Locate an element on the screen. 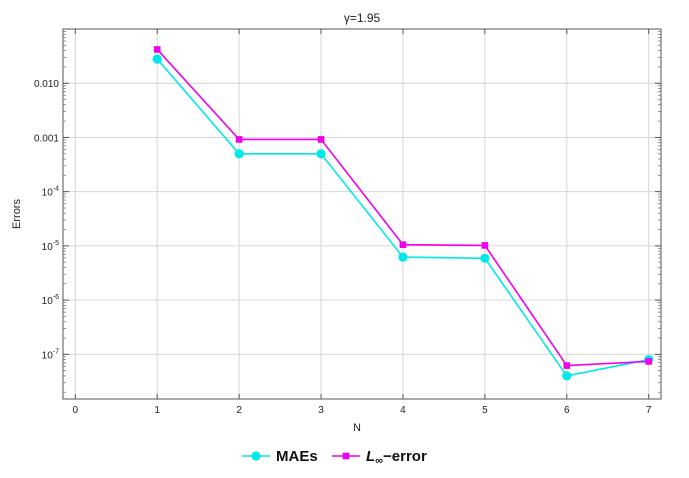  y-tick-label: 0.001 is located at coordinates (46, 138).